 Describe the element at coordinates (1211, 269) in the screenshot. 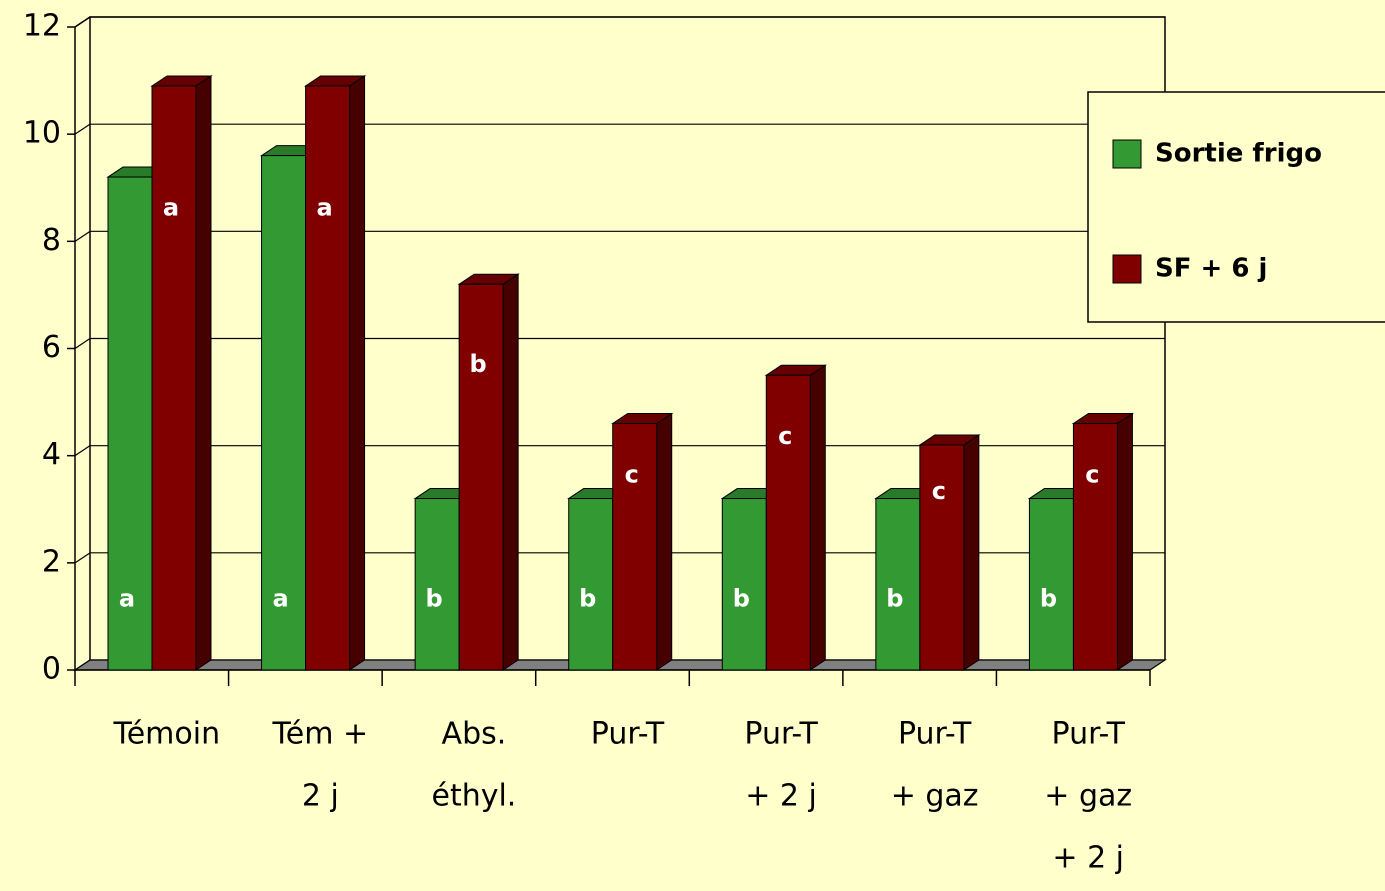

I see `legend-label: SF + 6 j` at that location.